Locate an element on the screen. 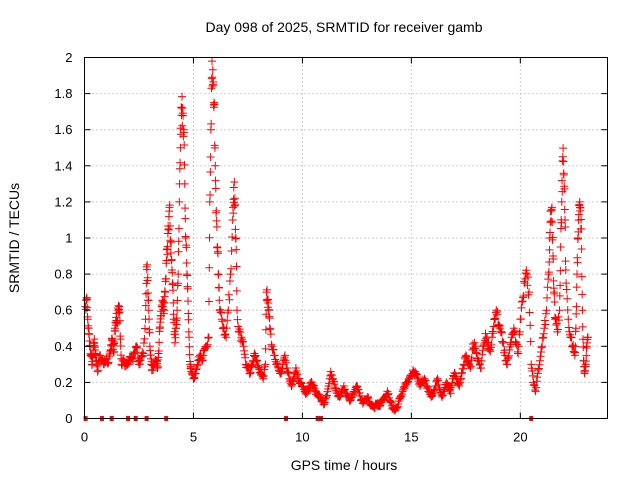 Image resolution: width=640 pixels, height=480 pixels. y-tick-label: 0.8 is located at coordinates (63, 274).